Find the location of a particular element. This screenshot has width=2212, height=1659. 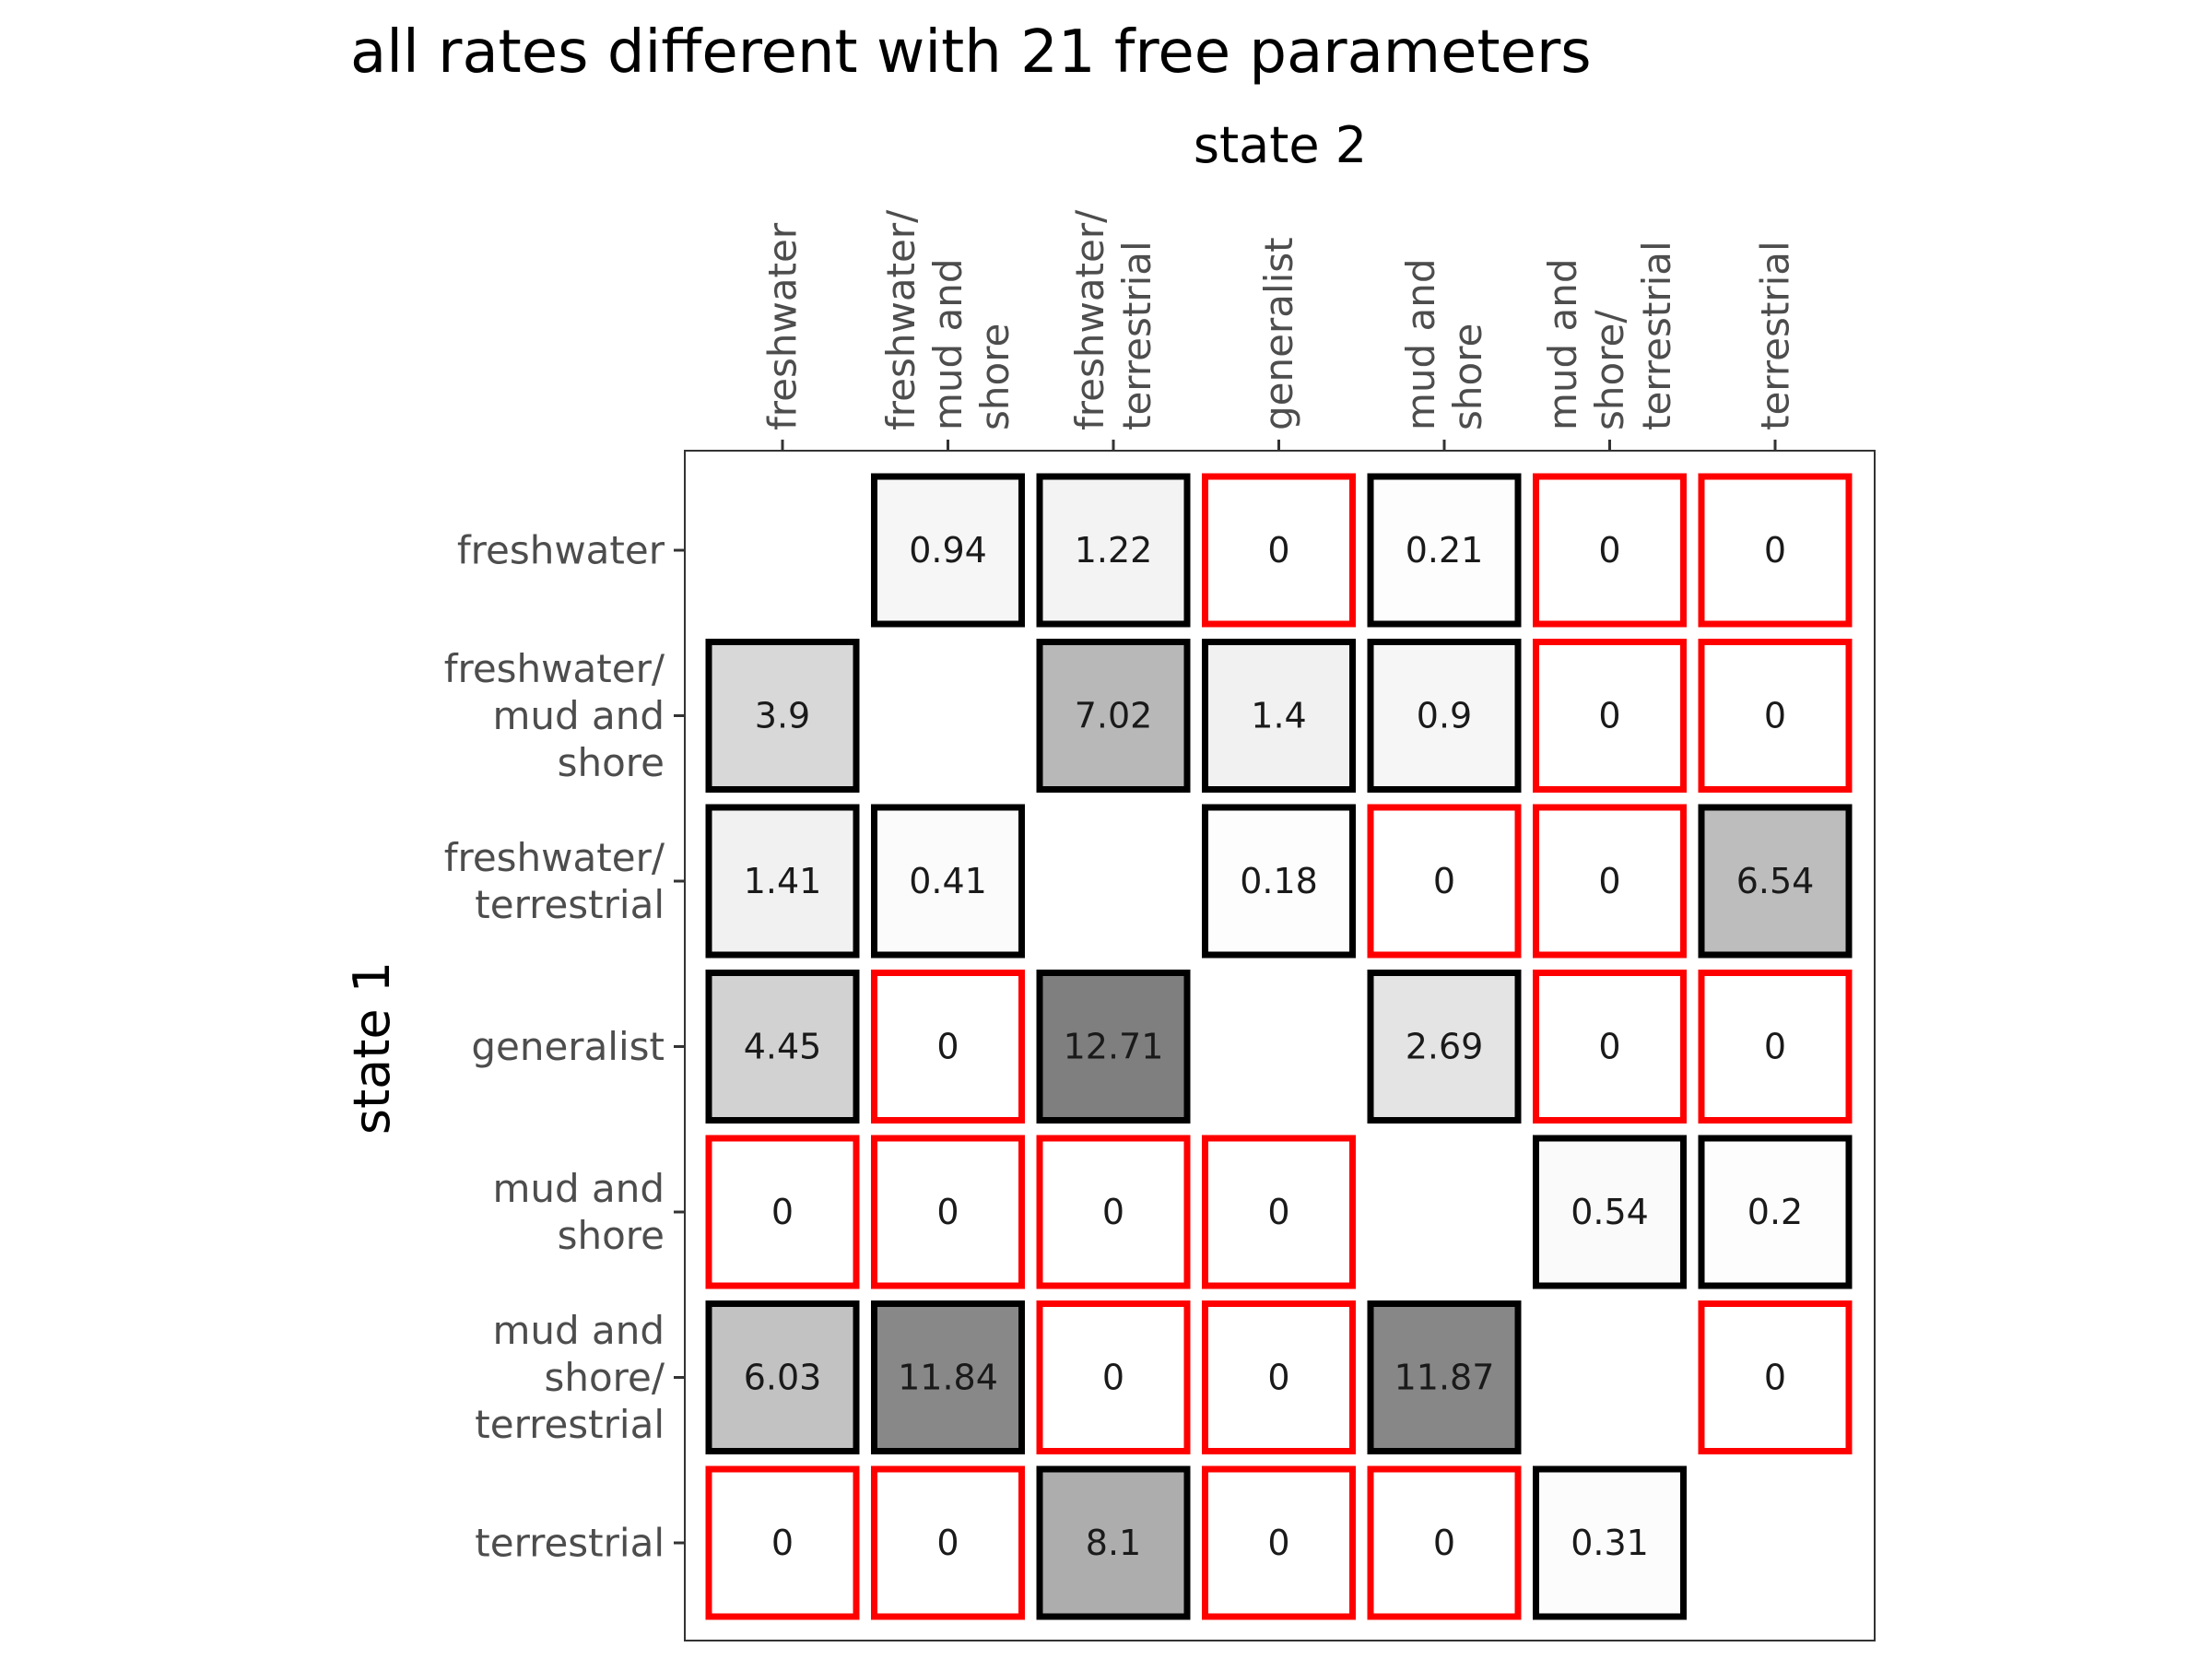

cell-value-label: 3.9 is located at coordinates (782, 716).